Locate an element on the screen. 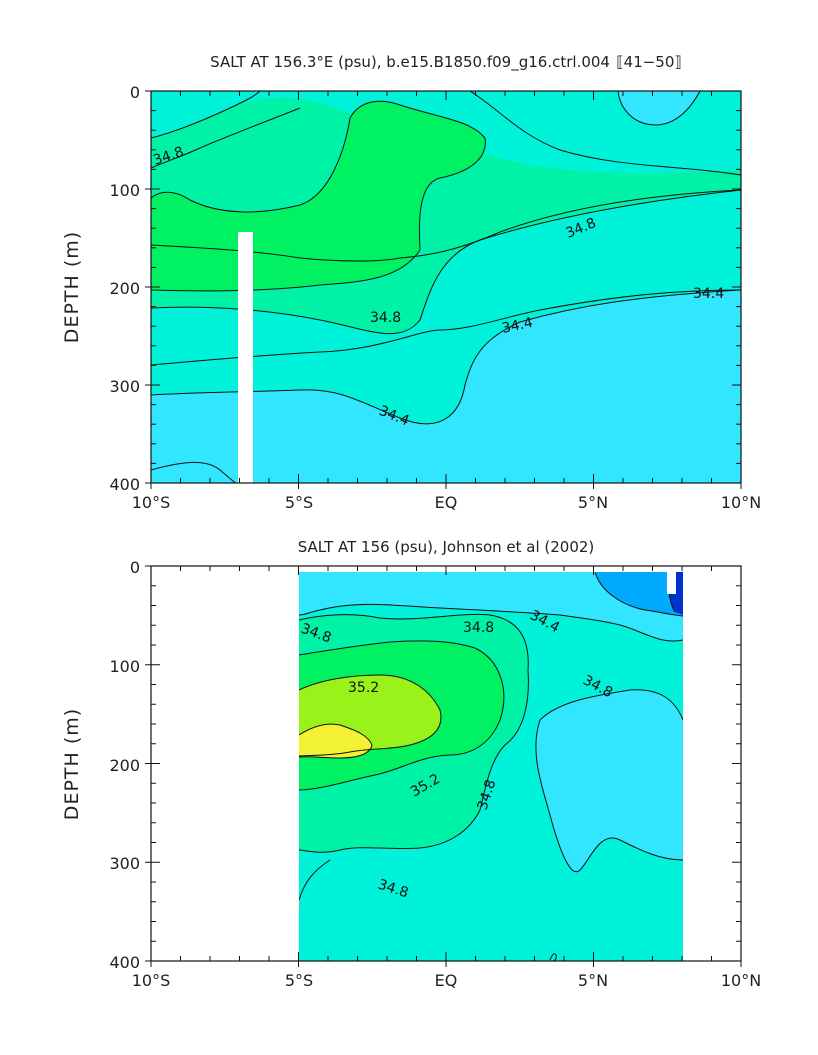 The height and width of the screenshot is (1055, 818). bottom-y-tick-label: 0 is located at coordinates (135, 567).